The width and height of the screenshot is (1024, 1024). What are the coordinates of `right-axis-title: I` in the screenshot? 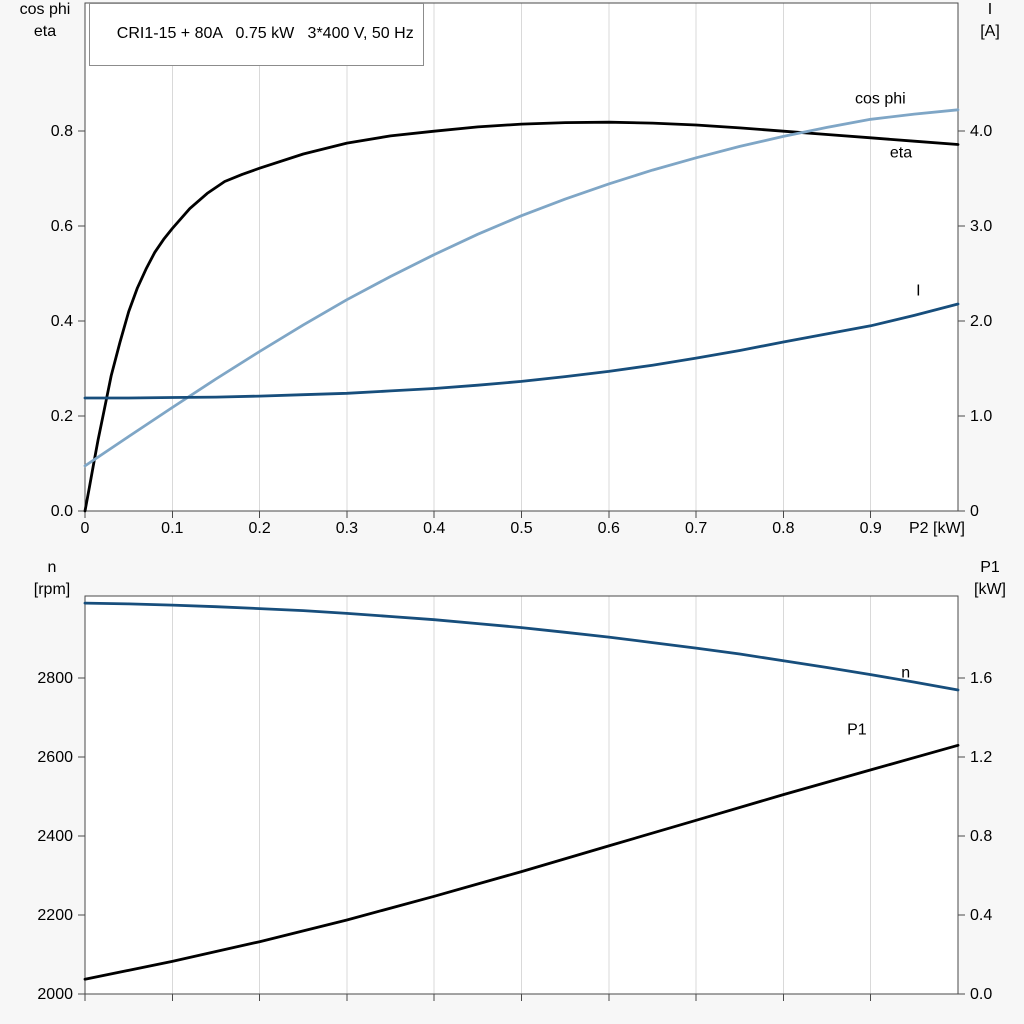 It's located at (990, 9).